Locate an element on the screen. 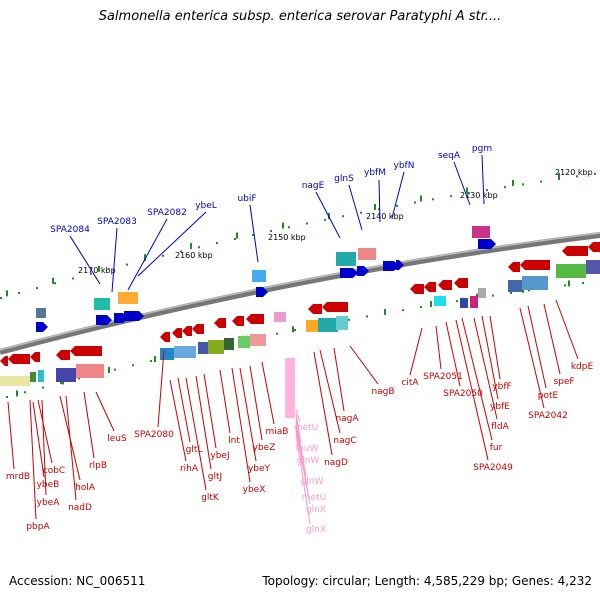 This screenshot has height=600, width=600. gene-label-spa2050: SPA2050 is located at coordinates (463, 394).